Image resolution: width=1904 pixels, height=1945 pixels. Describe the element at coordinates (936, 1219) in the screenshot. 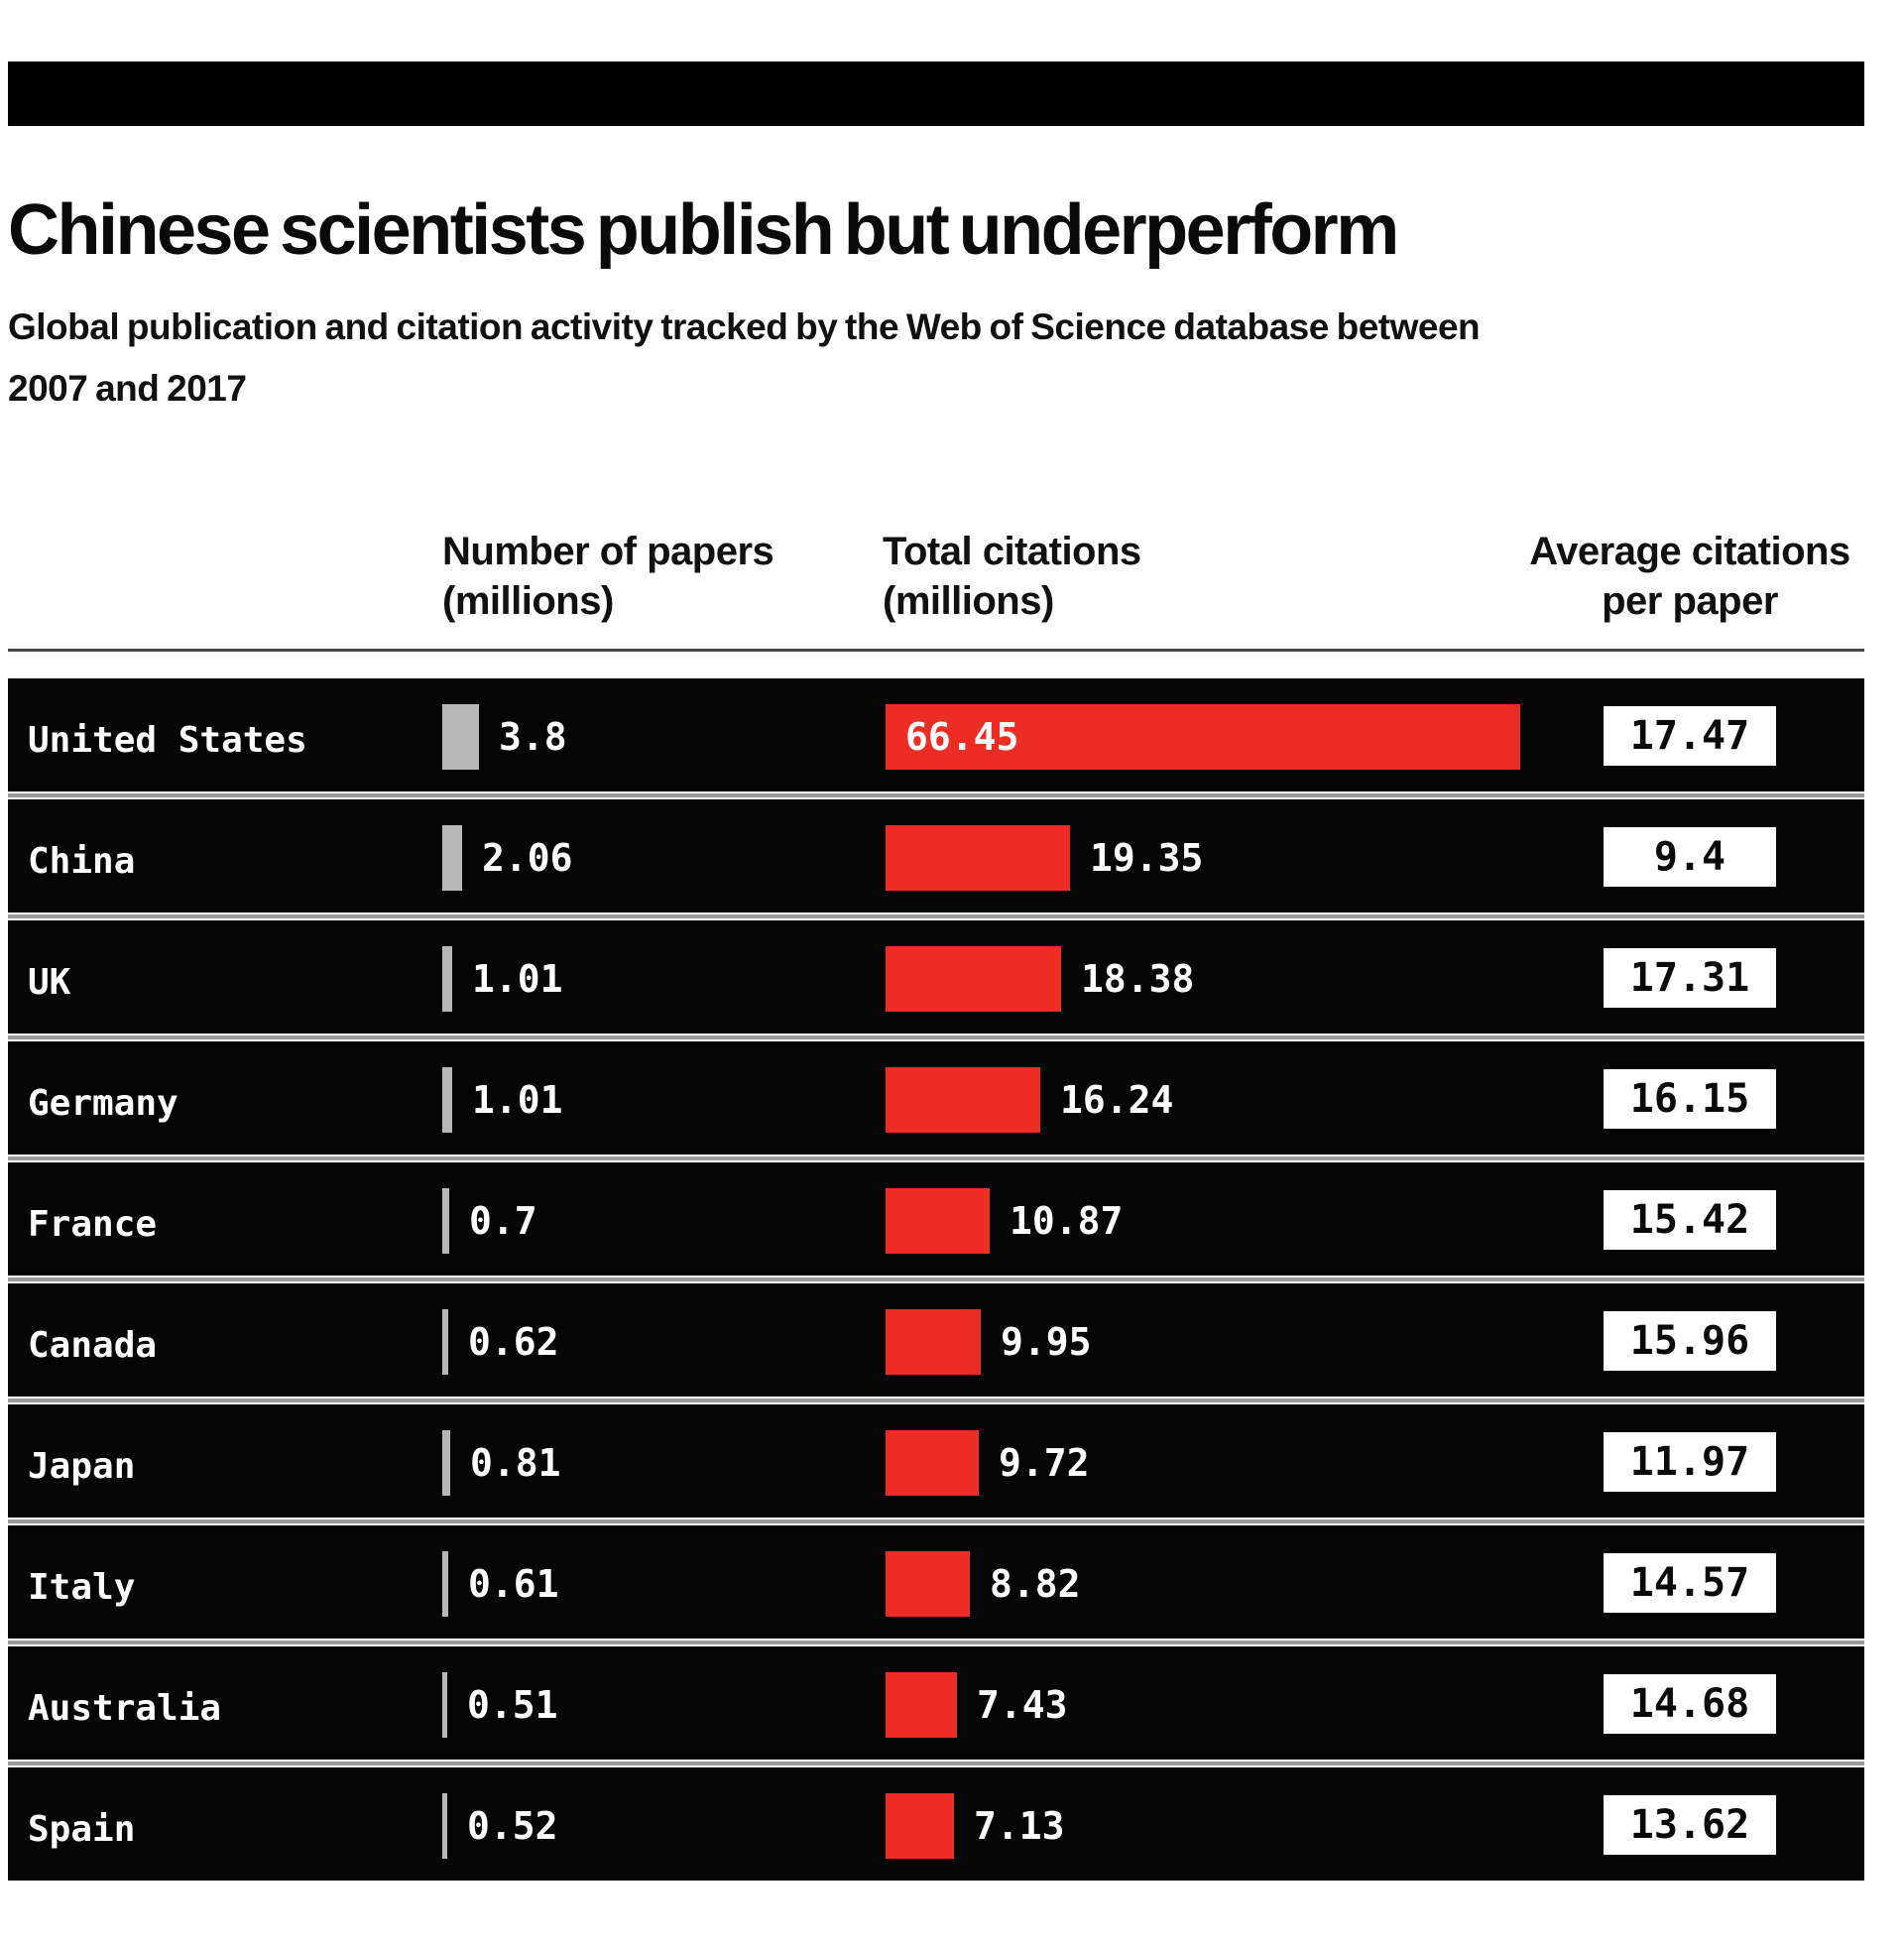

I see `country-row: France 0.7 10.87 15.42` at that location.